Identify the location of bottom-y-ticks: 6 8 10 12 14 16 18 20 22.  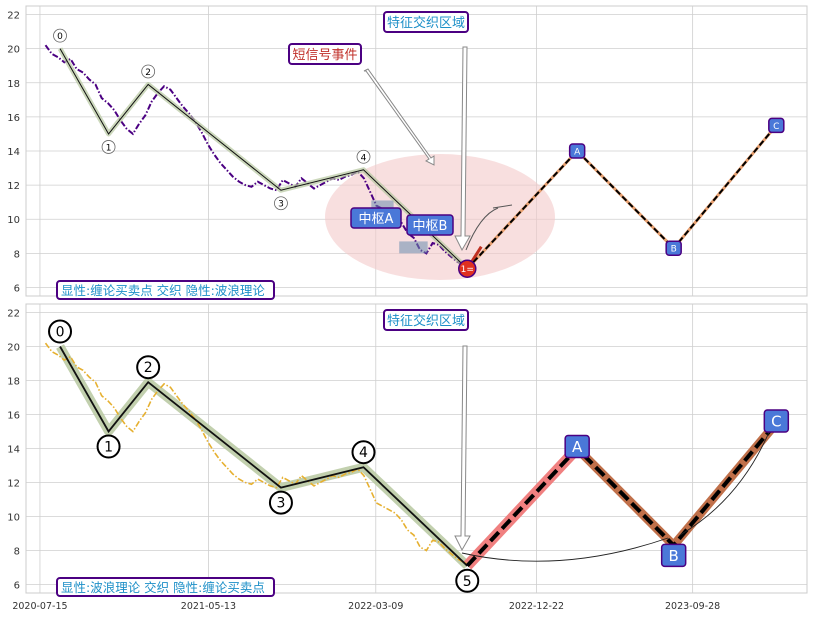
(13, 450).